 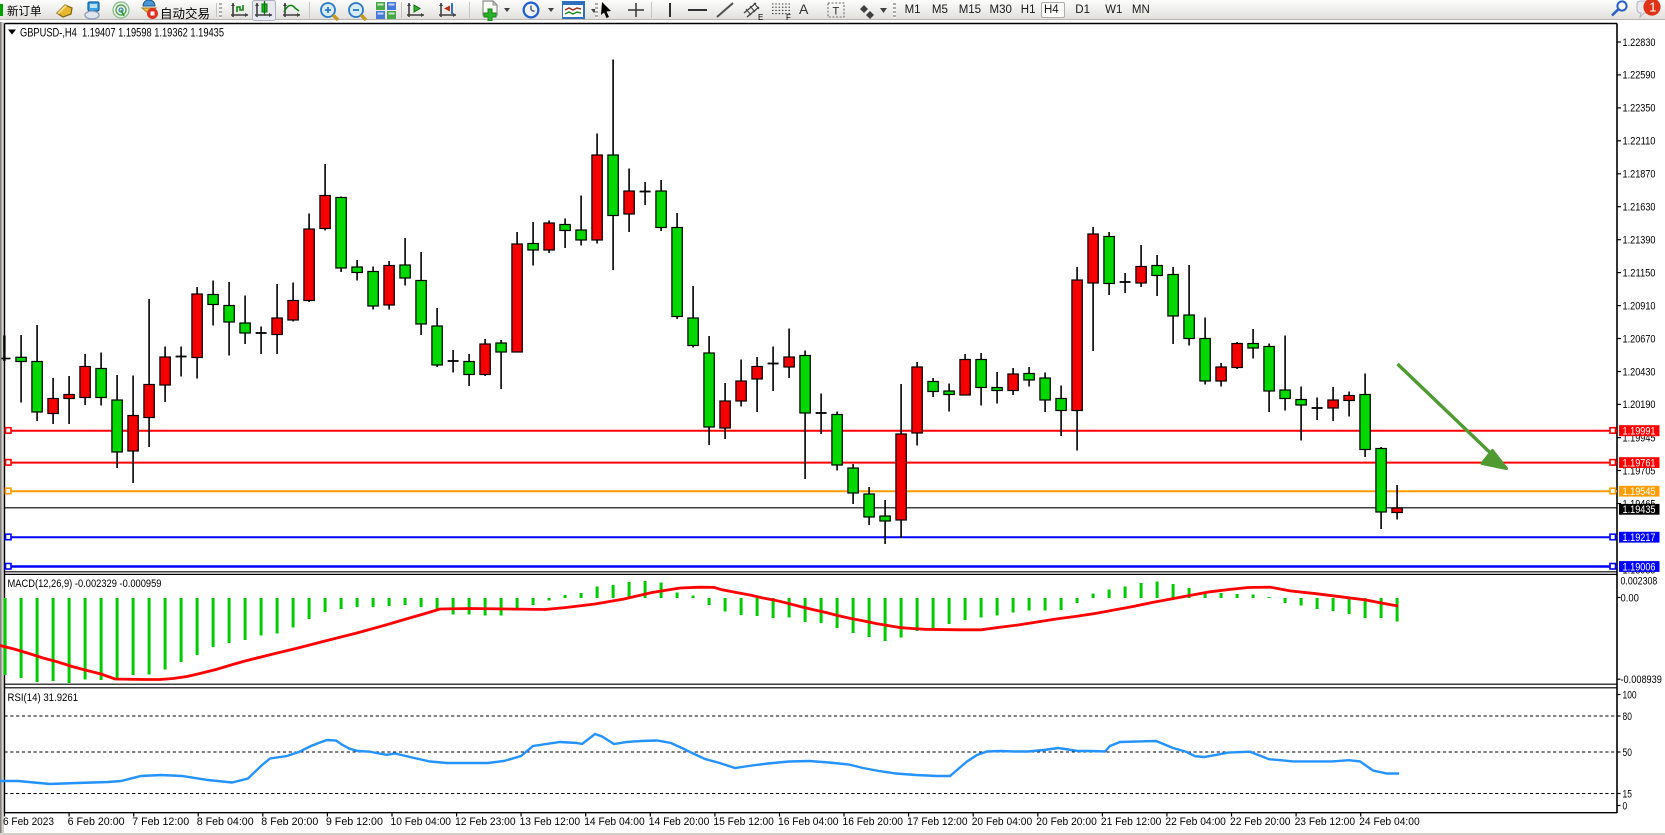 What do you see at coordinates (760, 17) in the screenshot?
I see `svg-text: E` at bounding box center [760, 17].